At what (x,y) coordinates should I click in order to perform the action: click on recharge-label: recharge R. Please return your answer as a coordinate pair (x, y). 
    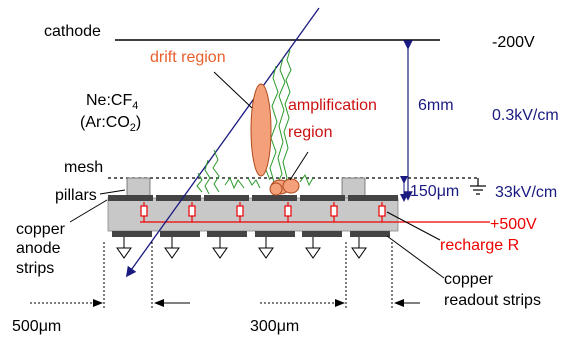
    Looking at the image, I should click on (479, 245).